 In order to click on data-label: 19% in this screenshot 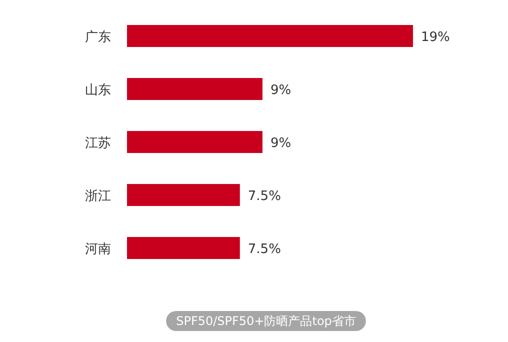, I will do `click(435, 37)`.